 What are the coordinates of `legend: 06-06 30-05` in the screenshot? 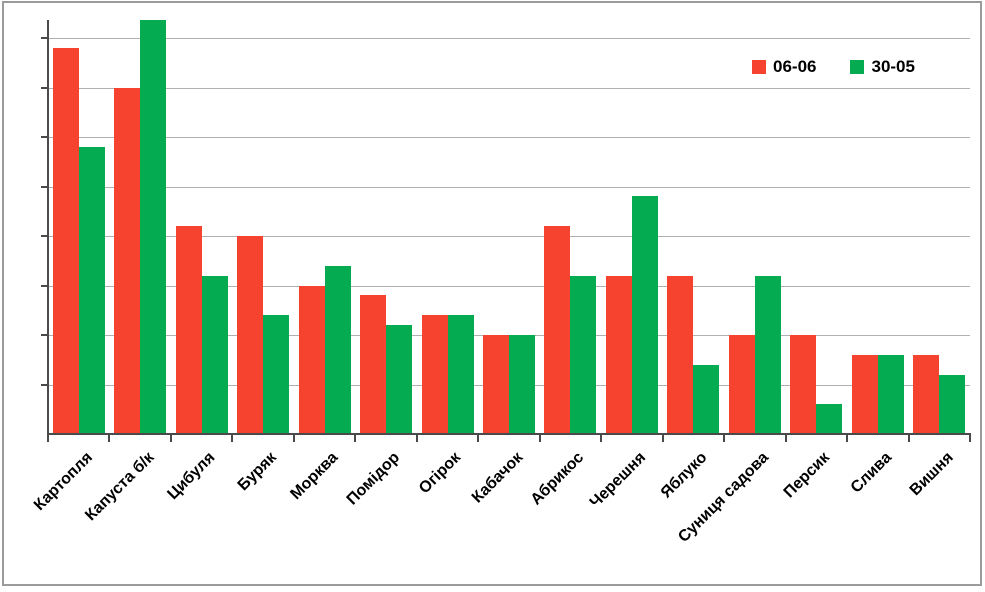 It's located at (833, 67).